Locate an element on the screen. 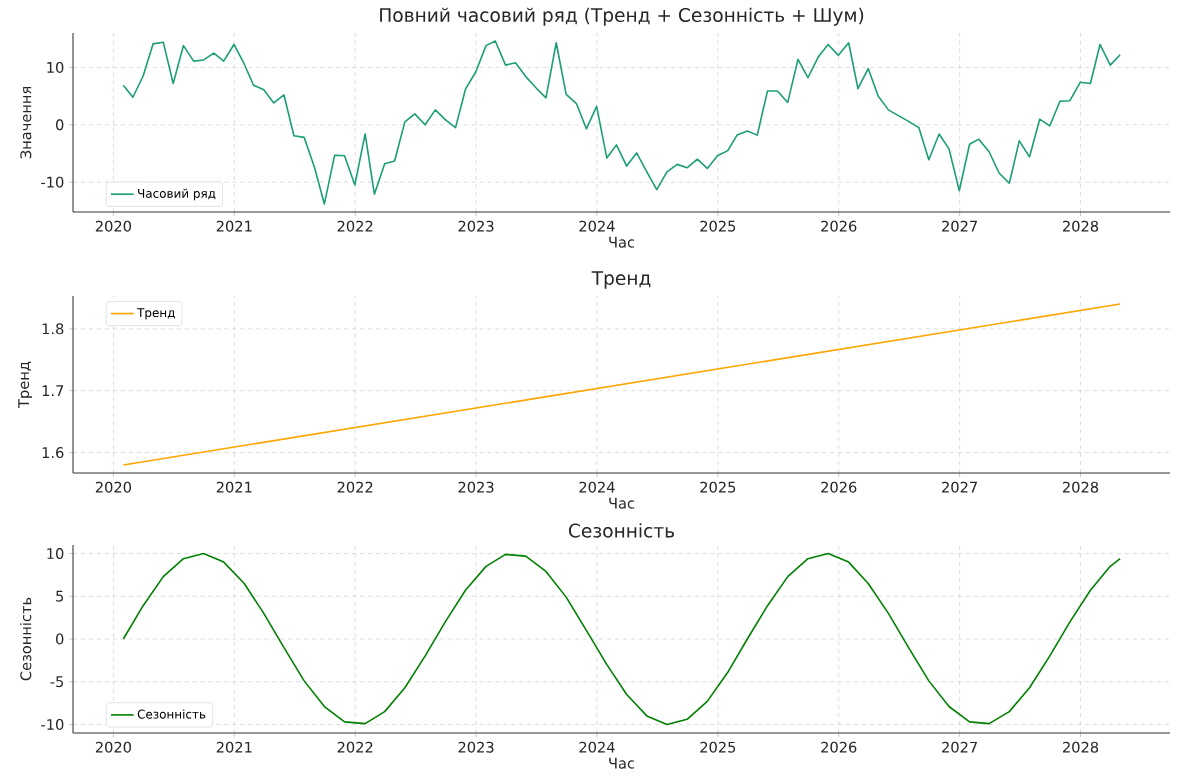 The width and height of the screenshot is (1181, 776). legend-label: Сезонність is located at coordinates (171, 714).